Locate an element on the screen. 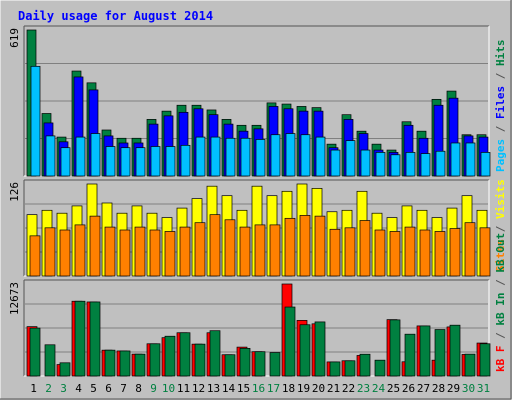  x-tick-label-day-20: 20 is located at coordinates (318, 388).